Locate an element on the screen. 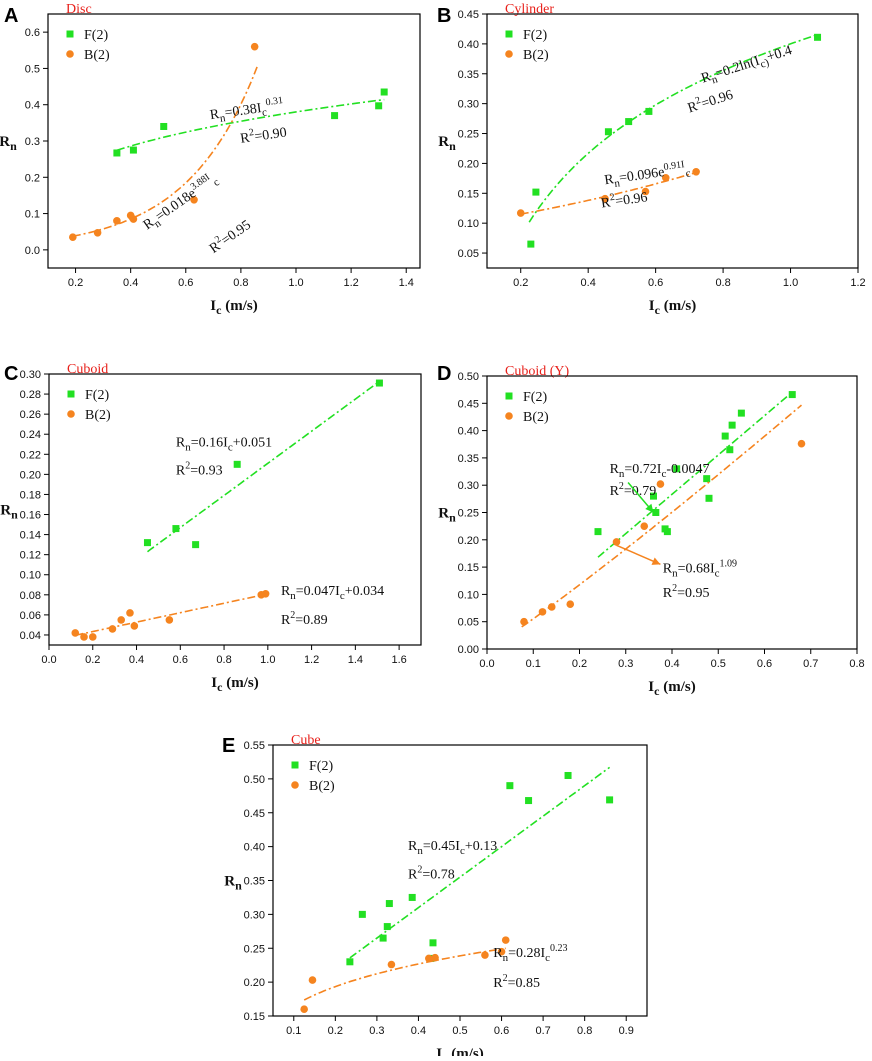 The width and height of the screenshot is (872, 1061). y-tick-label: 0.25 is located at coordinates (254, 949).